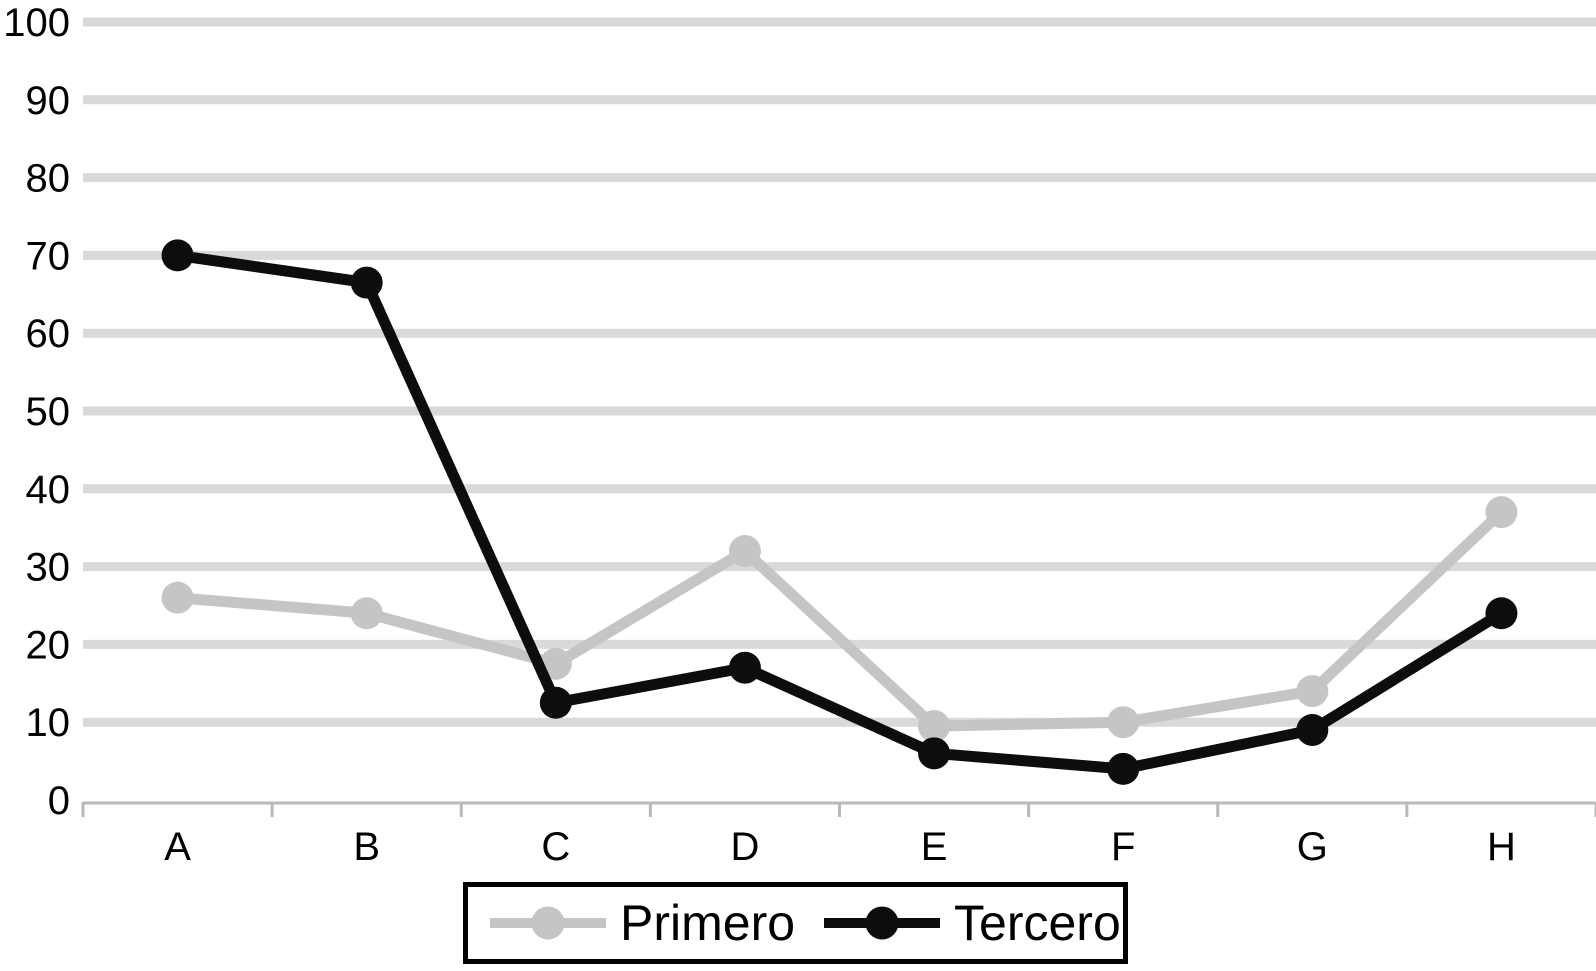 This screenshot has width=1596, height=971. What do you see at coordinates (48, 334) in the screenshot?
I see `y-tick-label-60: 60` at bounding box center [48, 334].